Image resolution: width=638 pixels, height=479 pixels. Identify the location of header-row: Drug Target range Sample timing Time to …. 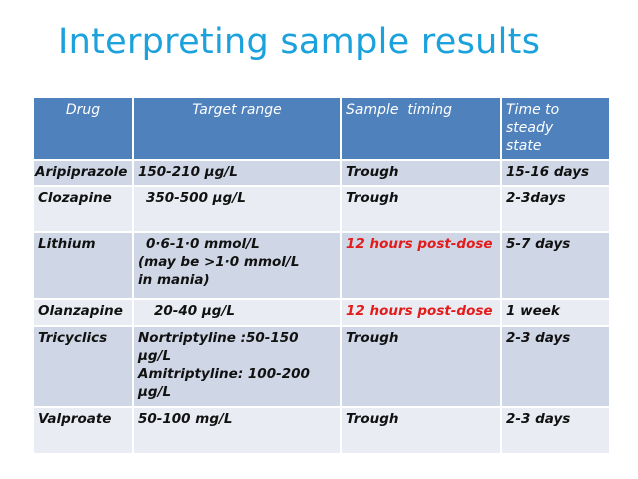
(321, 128).